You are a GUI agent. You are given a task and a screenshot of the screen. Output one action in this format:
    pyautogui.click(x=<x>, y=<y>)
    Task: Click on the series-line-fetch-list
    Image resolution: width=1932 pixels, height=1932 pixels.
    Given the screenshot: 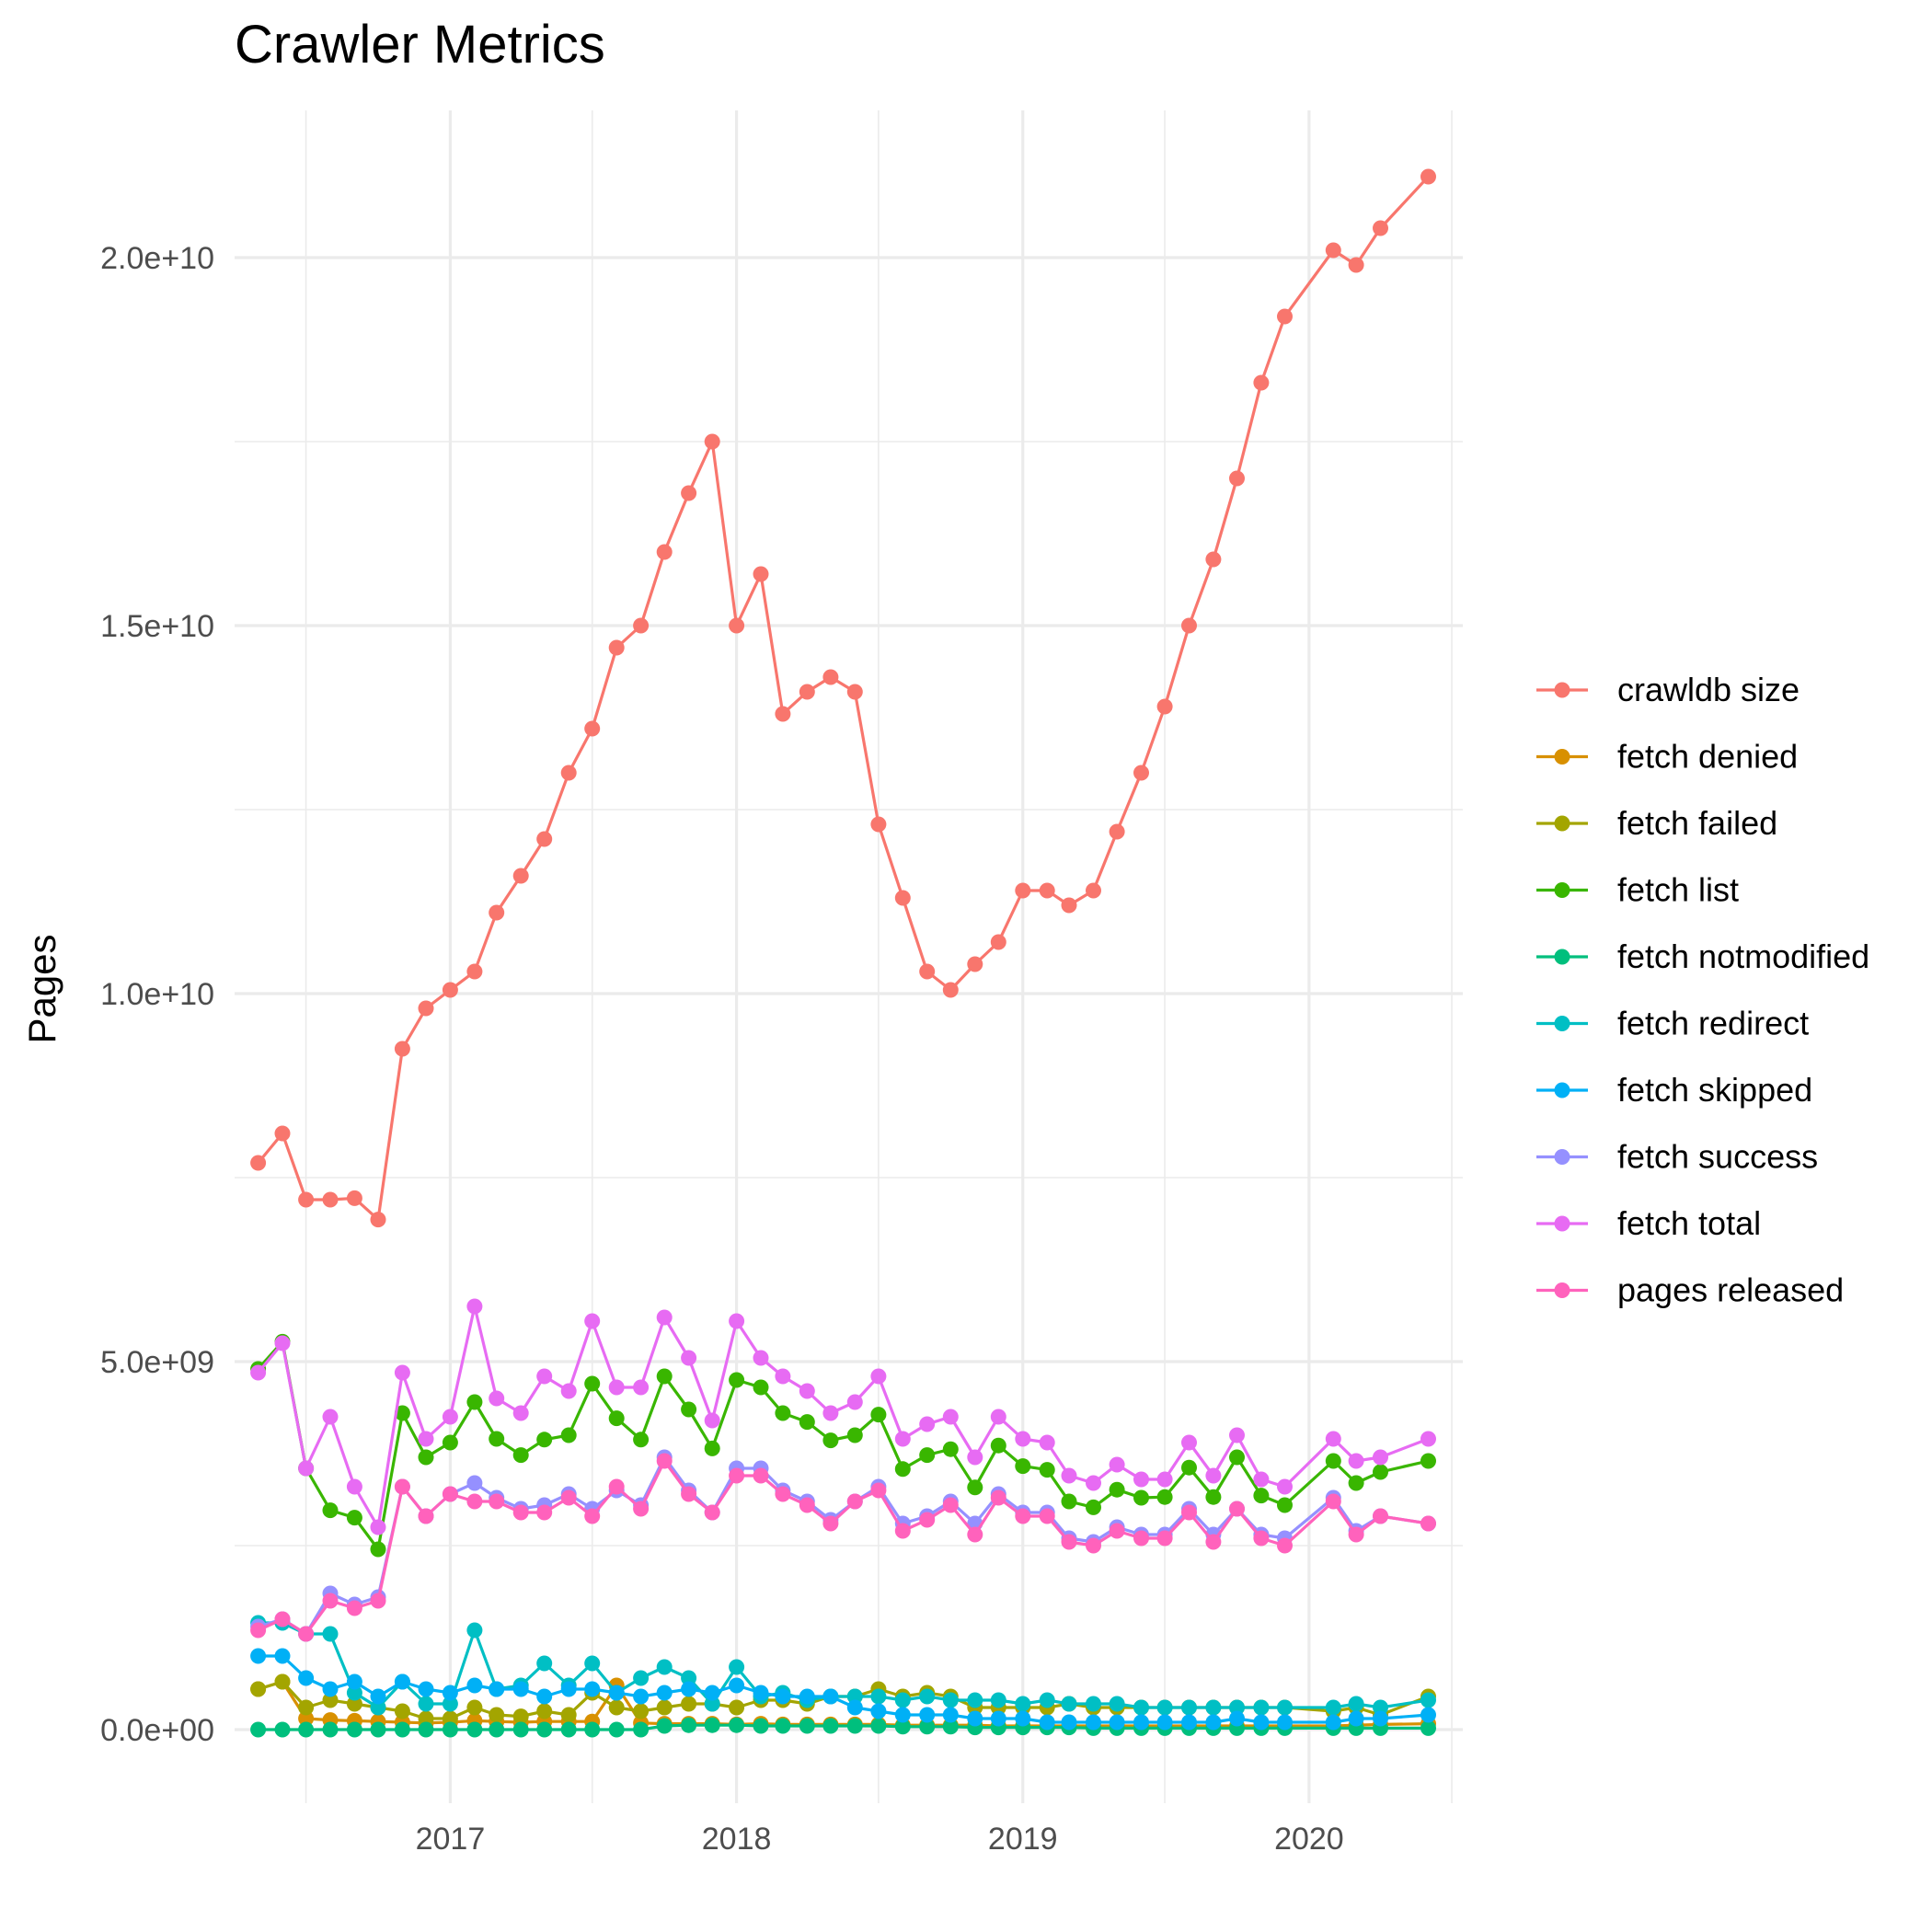 What is the action you would take?
    pyautogui.click(x=843, y=1445)
    